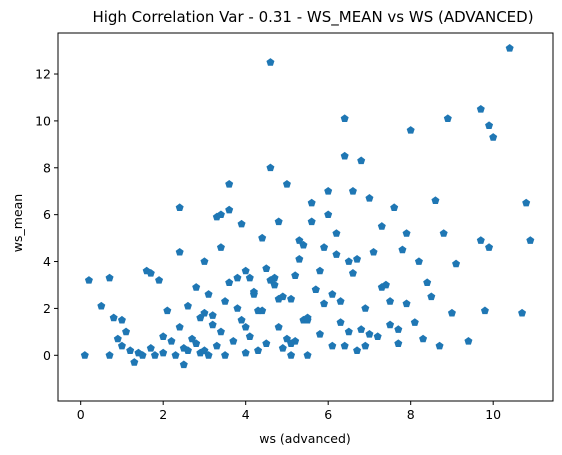  Describe the element at coordinates (246, 414) in the screenshot. I see `x-tick-label: 4` at that location.